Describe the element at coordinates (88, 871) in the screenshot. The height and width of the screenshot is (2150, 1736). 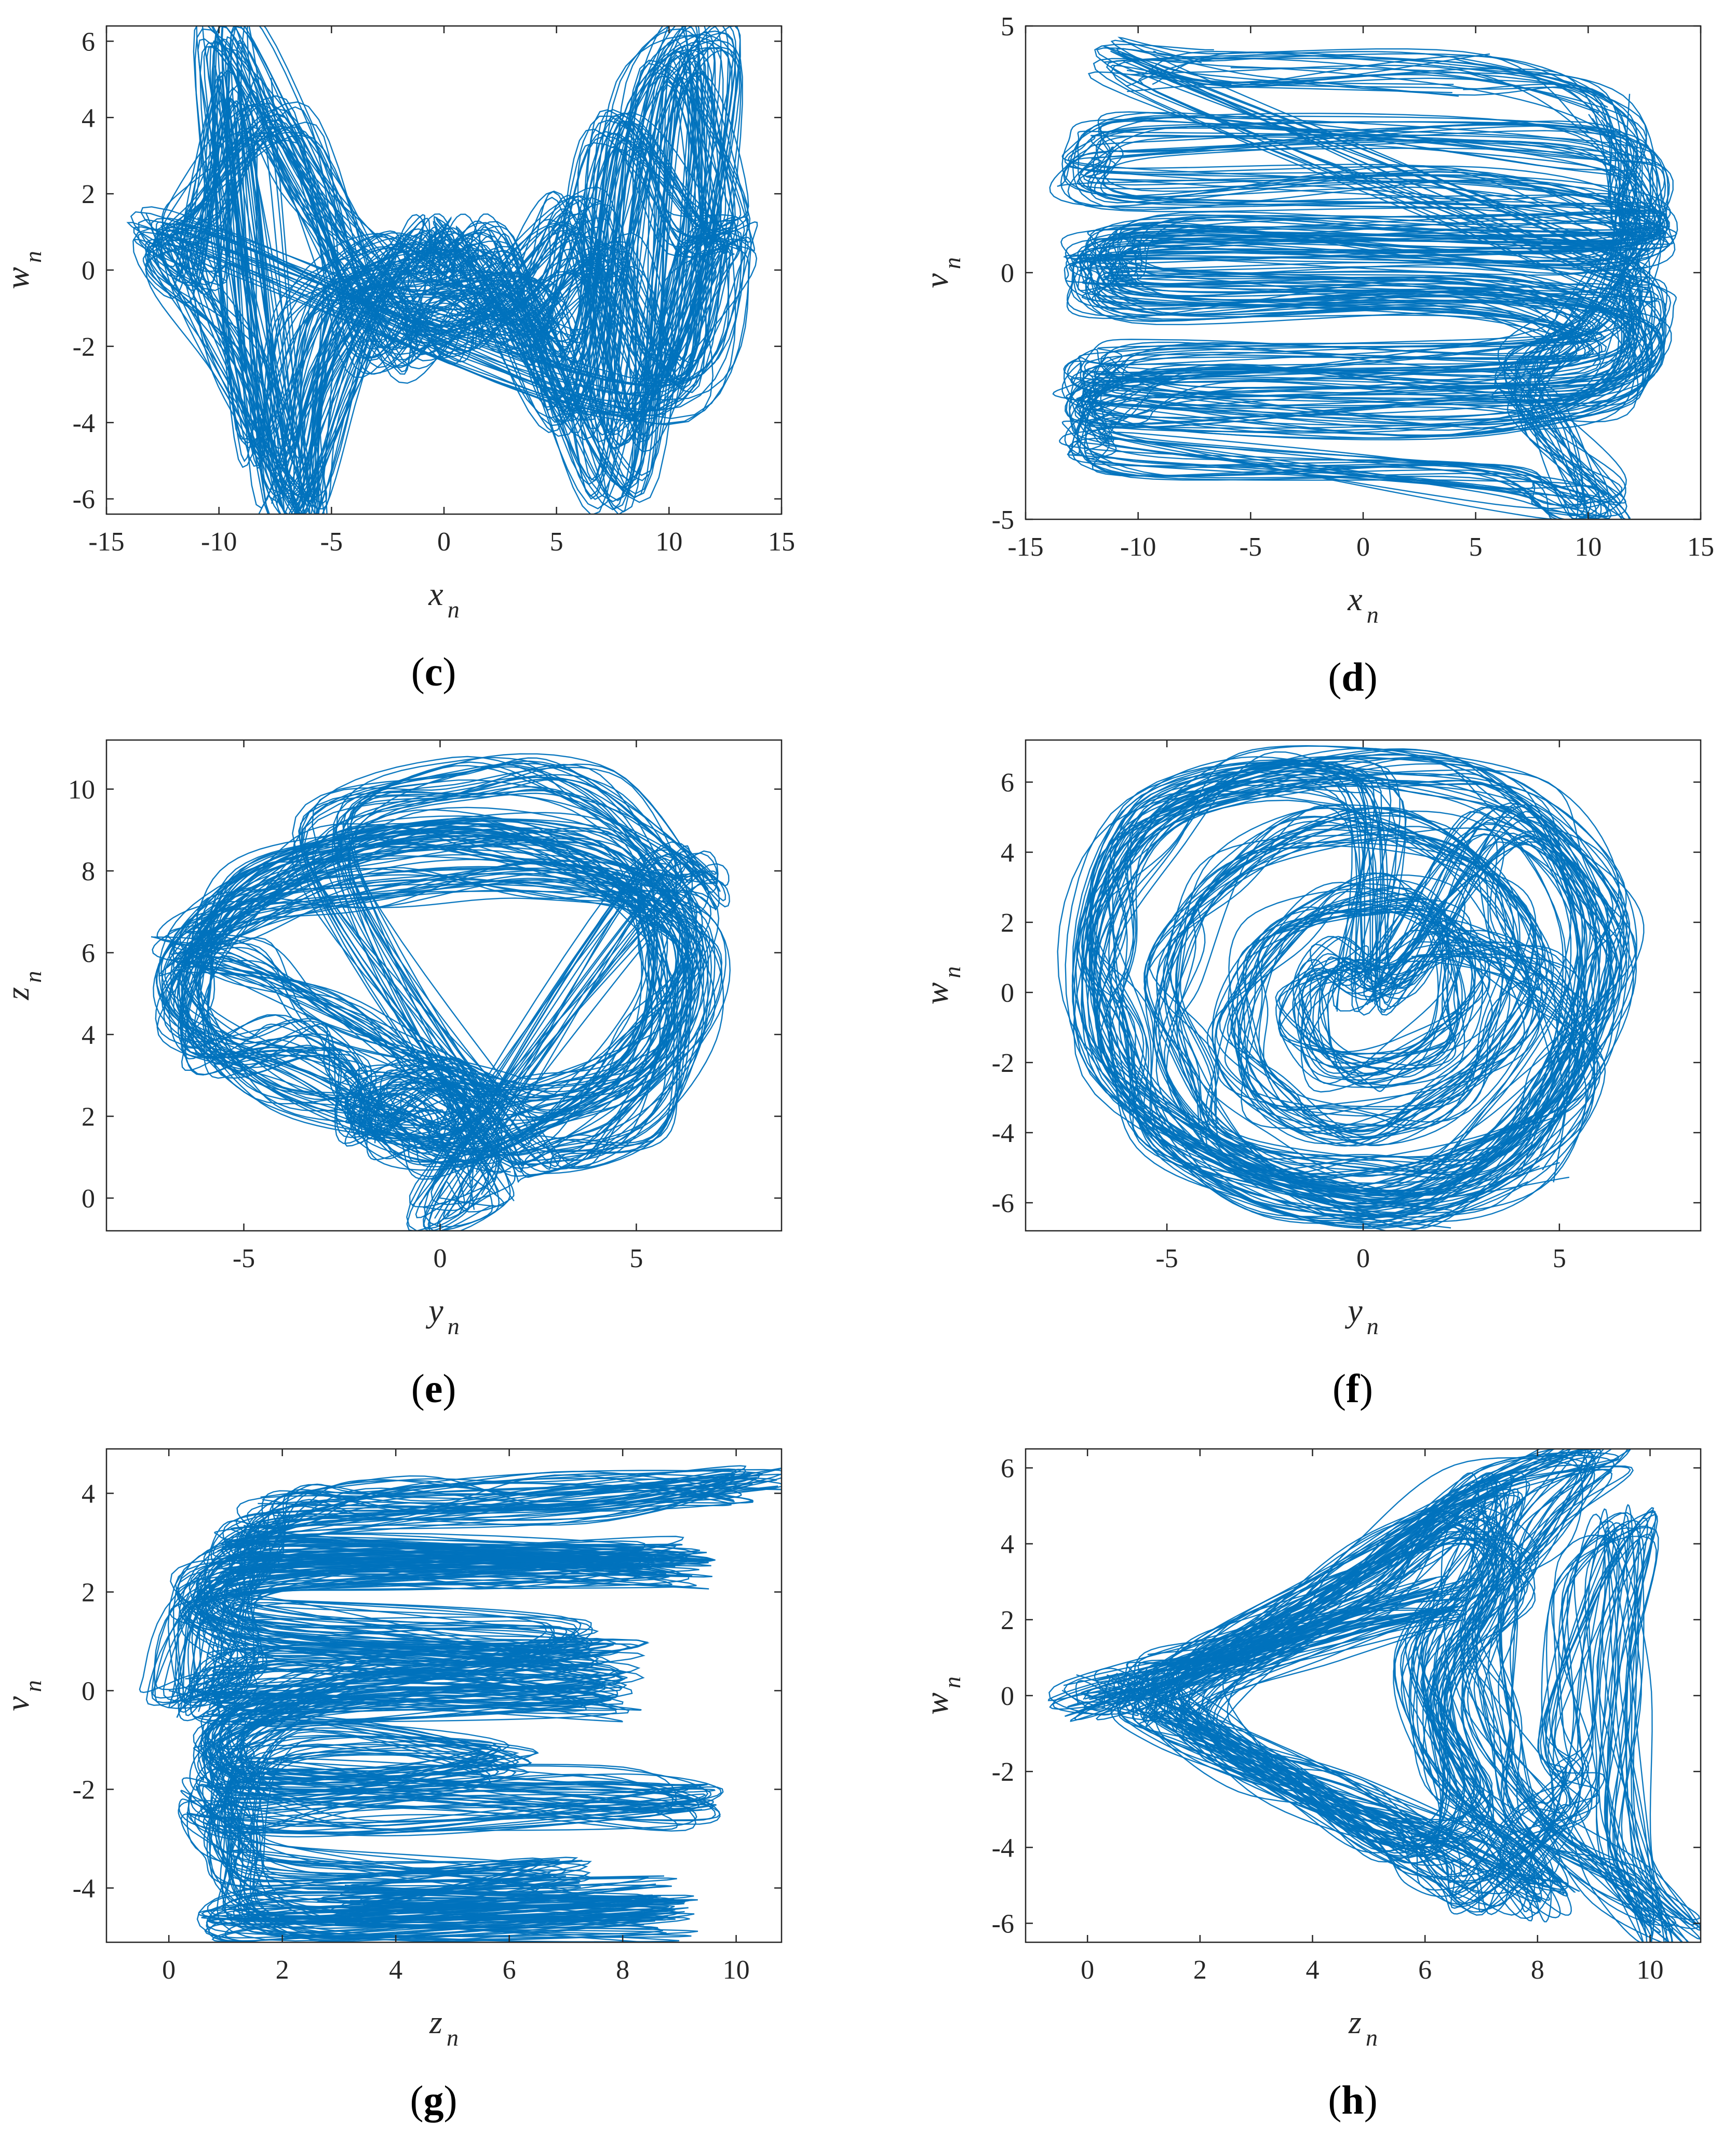
I see `y-tick-label: 8` at that location.